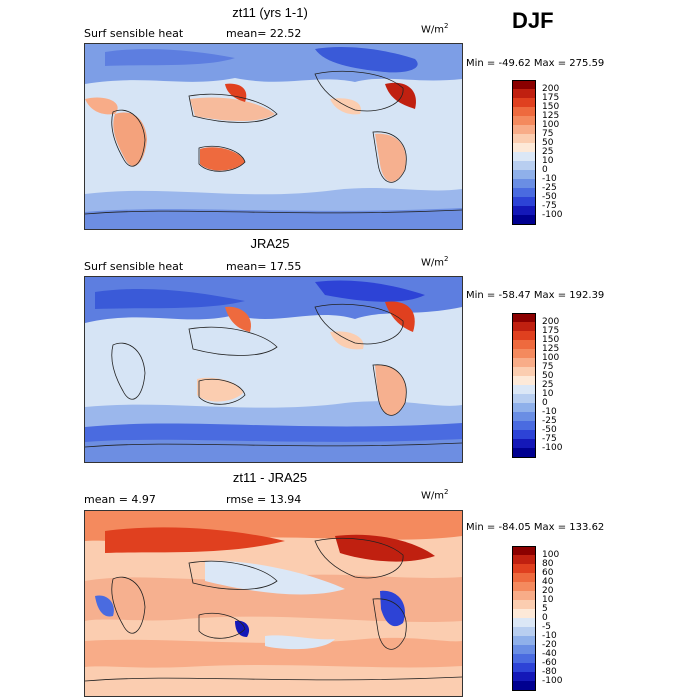 The image size is (700, 700). Describe the element at coordinates (535, 295) in the screenshot. I see `panel-2-minmax: Min = -58.47 Max = 192.39` at that location.